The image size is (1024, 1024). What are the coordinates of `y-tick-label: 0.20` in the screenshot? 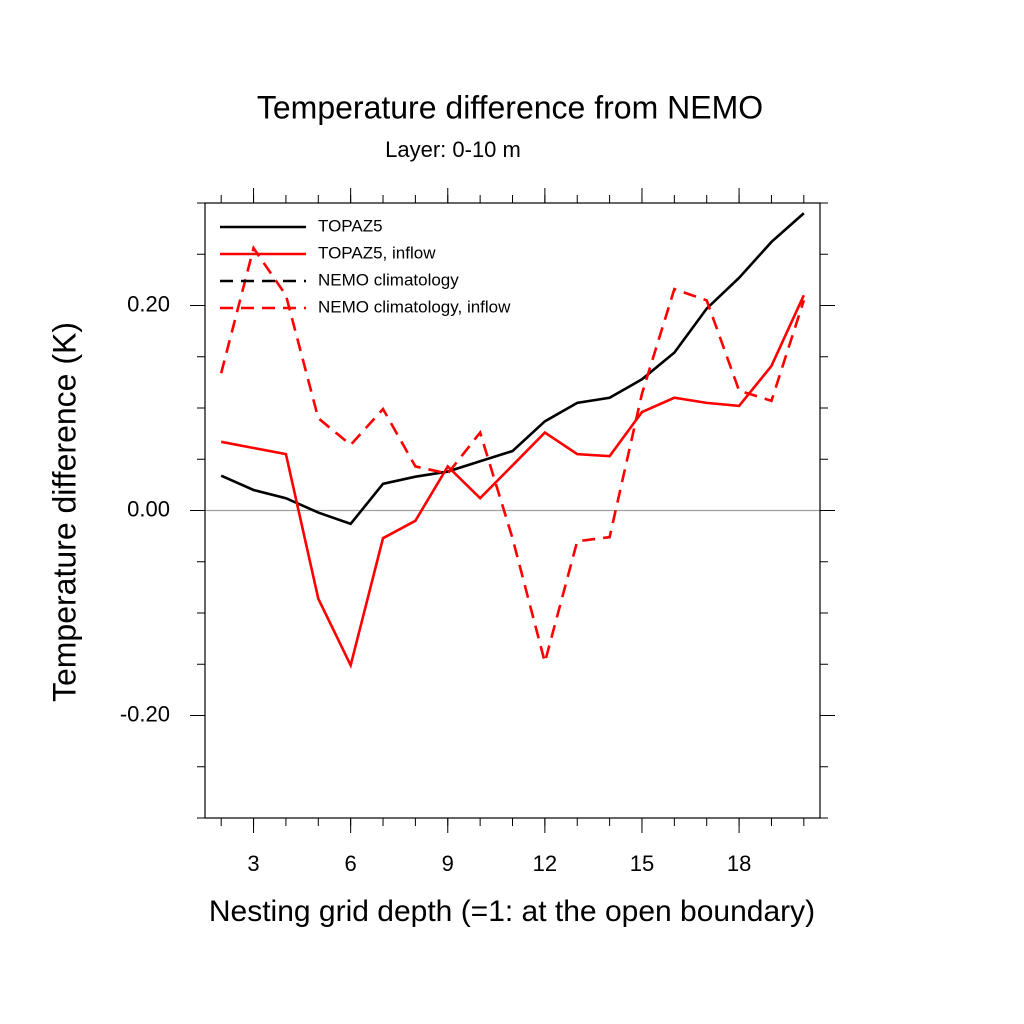 It's located at (148, 303).